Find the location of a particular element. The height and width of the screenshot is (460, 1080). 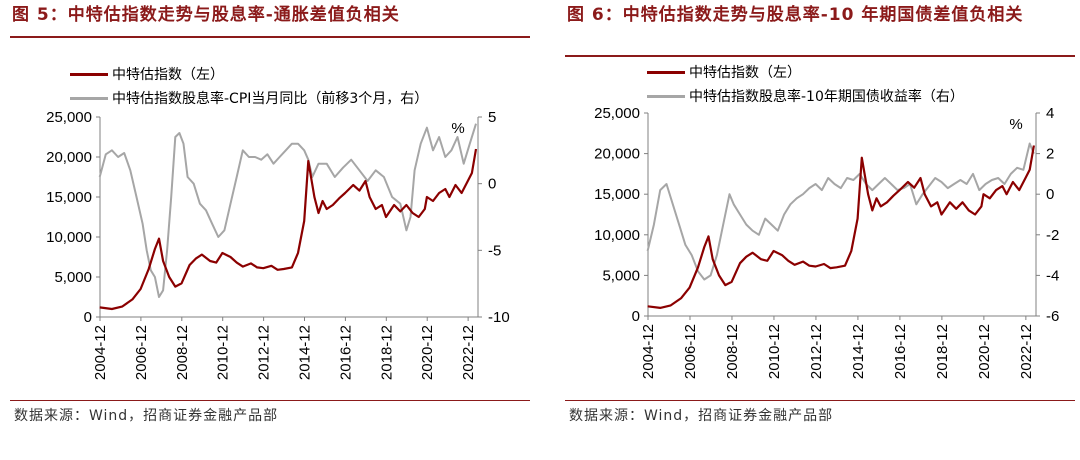

legend: 中特估指数（左） 中特估指数股息率-CPI当月同比（前移3个月，右） is located at coordinates (249, 86).